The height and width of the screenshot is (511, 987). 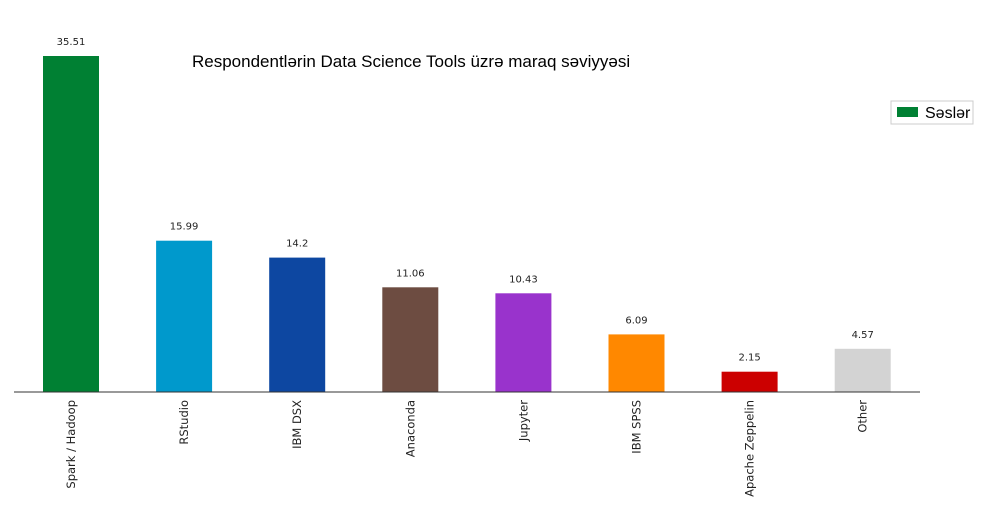 I want to click on legend-swatch, so click(x=907, y=112).